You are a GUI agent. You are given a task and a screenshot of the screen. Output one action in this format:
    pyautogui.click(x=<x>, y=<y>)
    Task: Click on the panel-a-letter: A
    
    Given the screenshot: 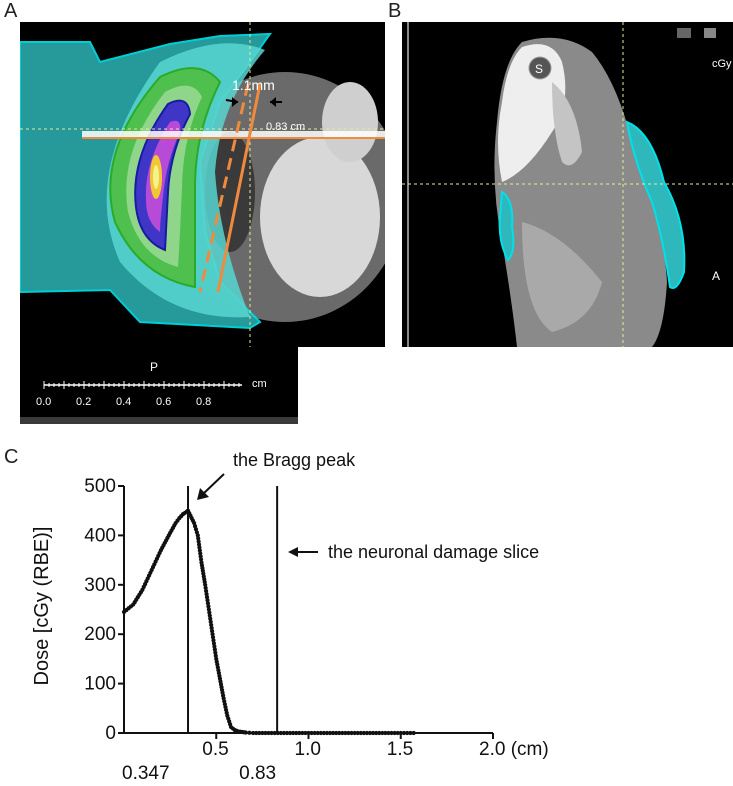 What is the action you would take?
    pyautogui.click(x=11, y=11)
    